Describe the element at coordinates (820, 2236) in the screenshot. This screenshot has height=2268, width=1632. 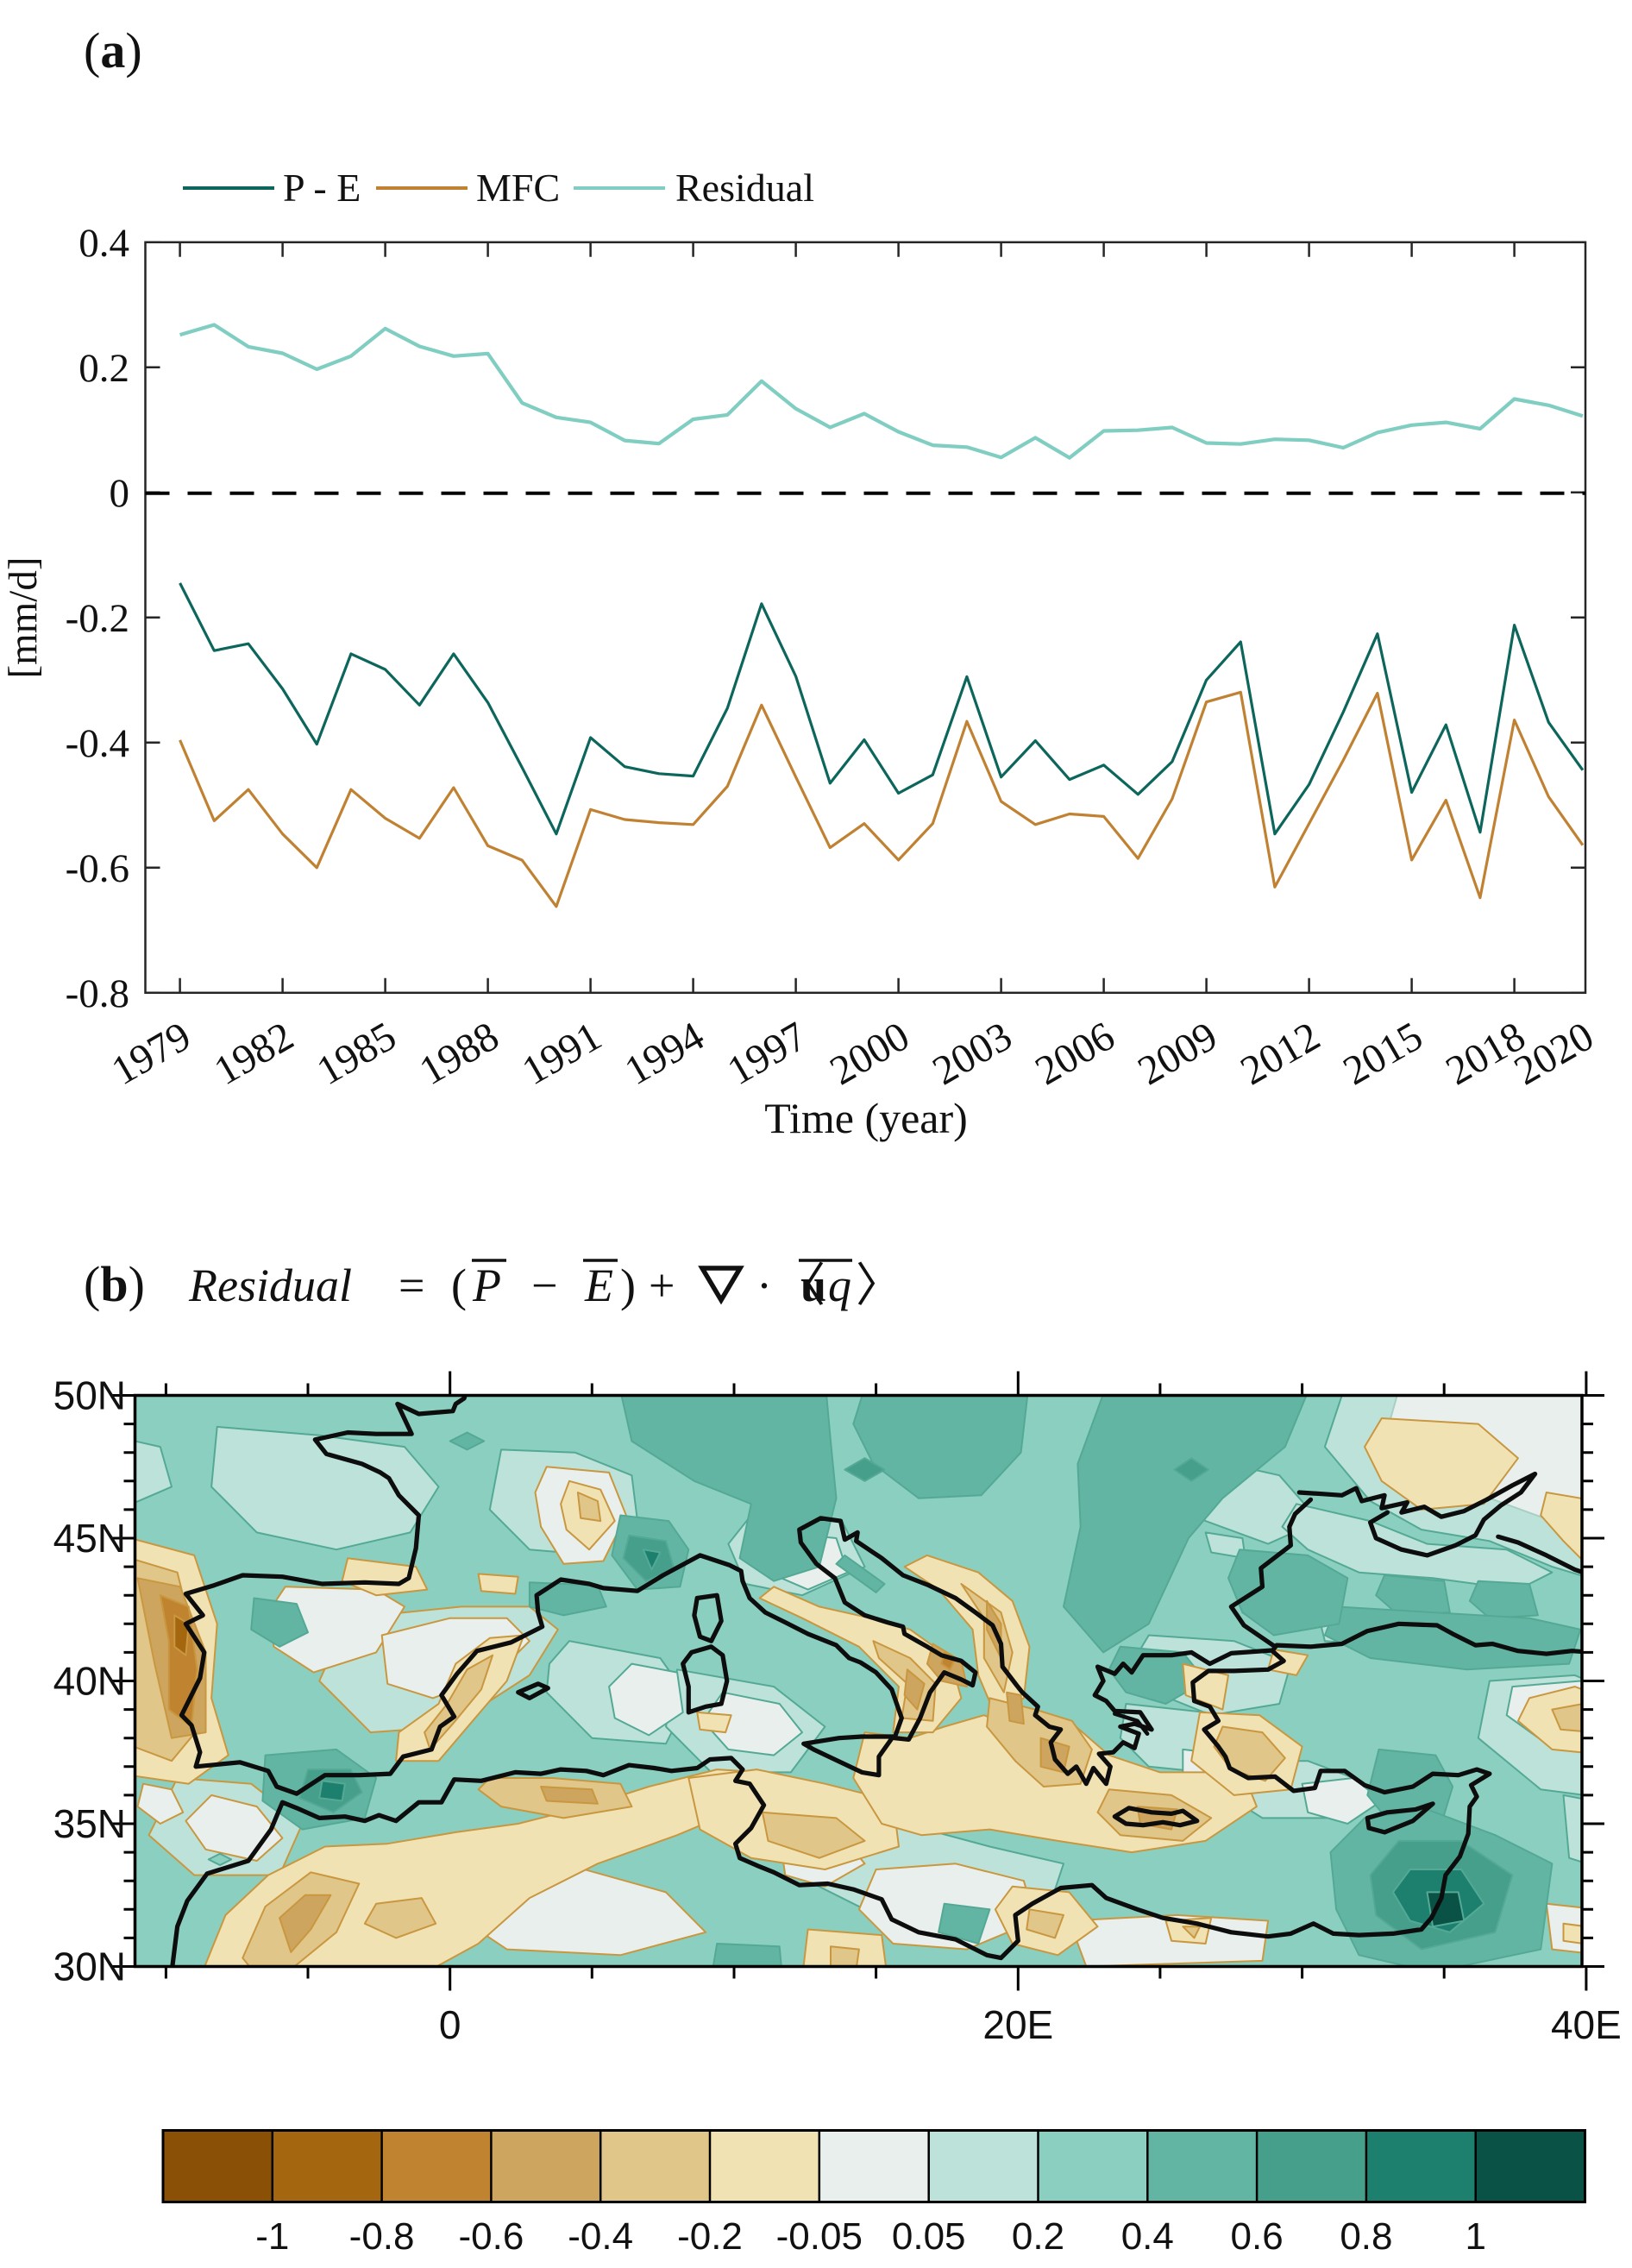
I see `svg-text: -0.05` at that location.